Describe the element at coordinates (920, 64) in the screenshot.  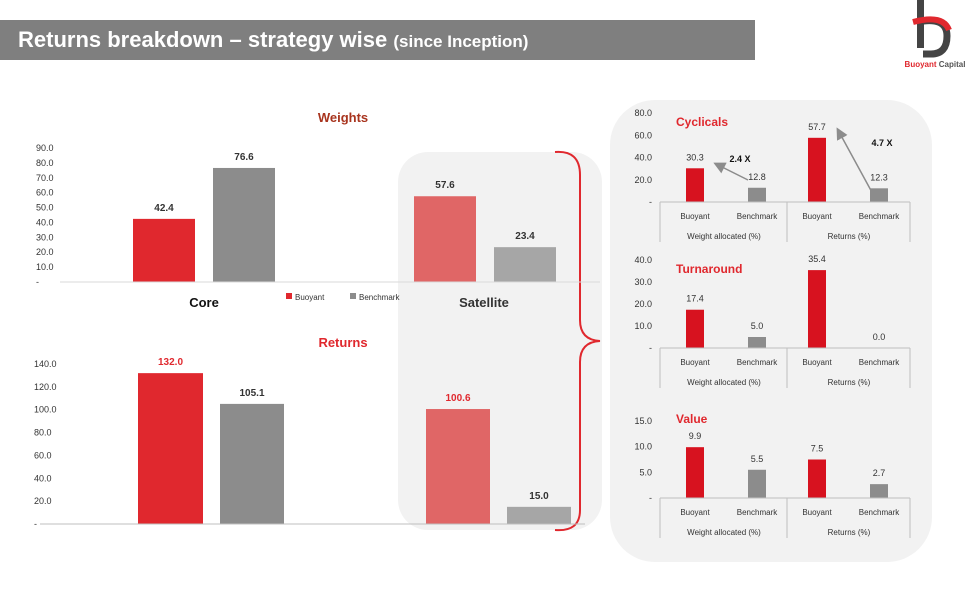
I see `logo-text: Buoyant` at that location.